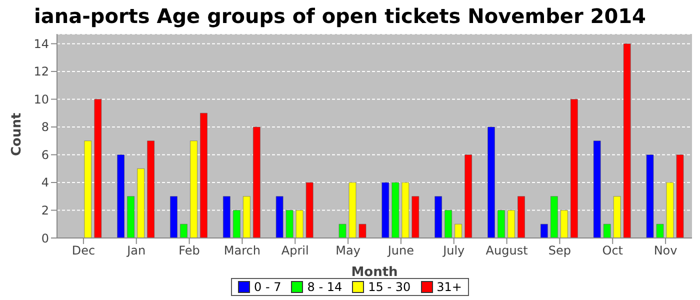  I want to click on y-tick-label: 8, so click(45, 127).